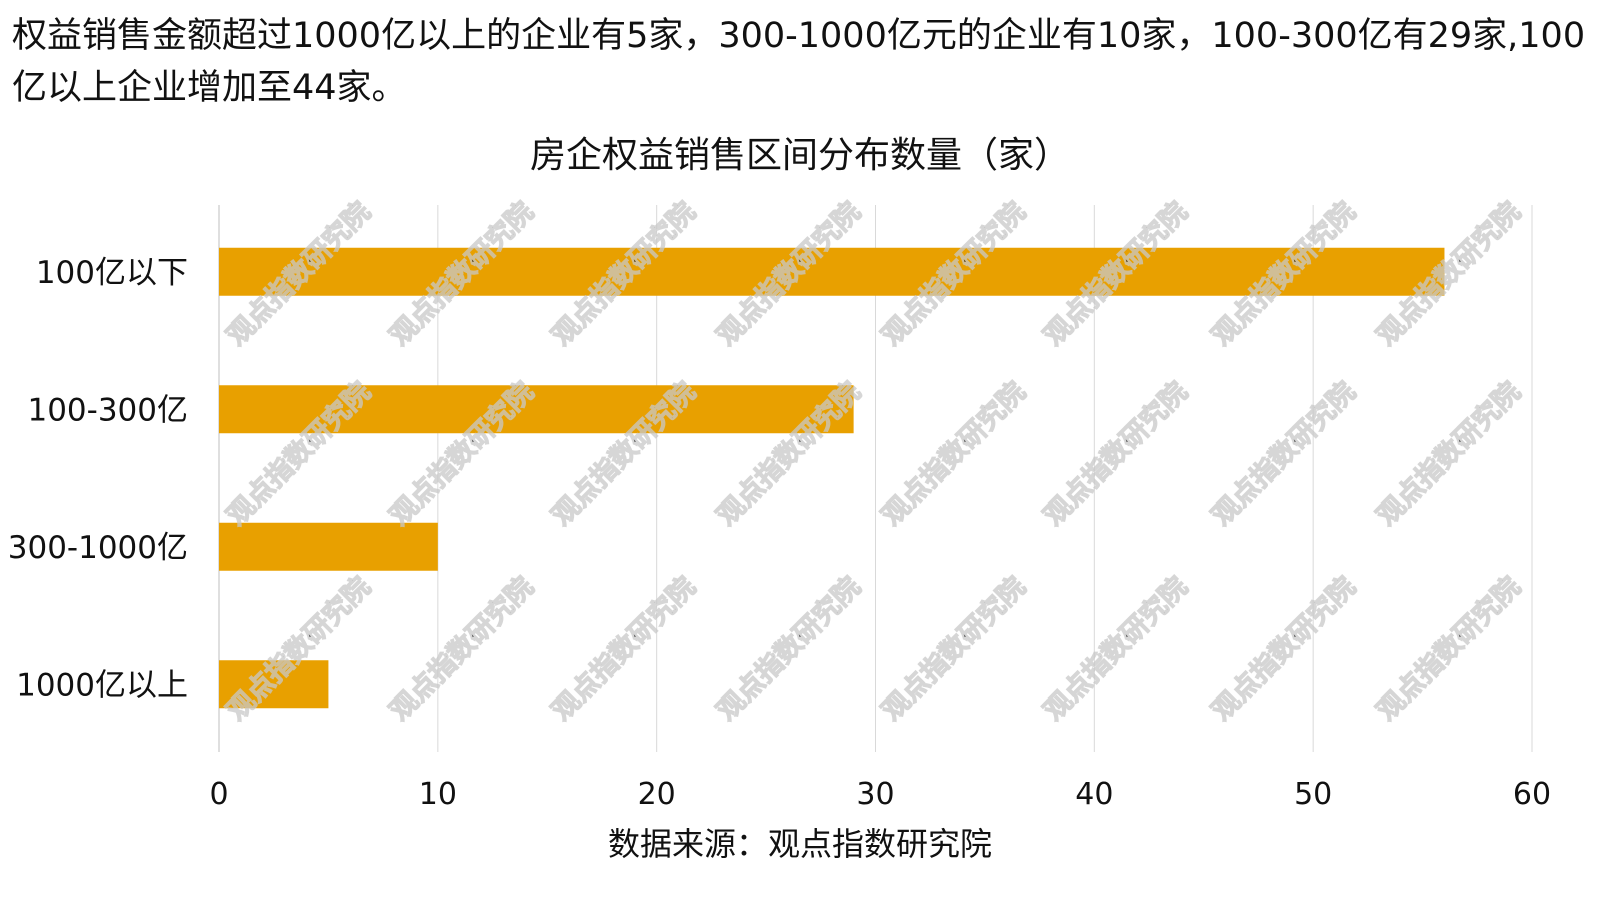 The width and height of the screenshot is (1600, 900). I want to click on x-tick-label: 20, so click(657, 794).